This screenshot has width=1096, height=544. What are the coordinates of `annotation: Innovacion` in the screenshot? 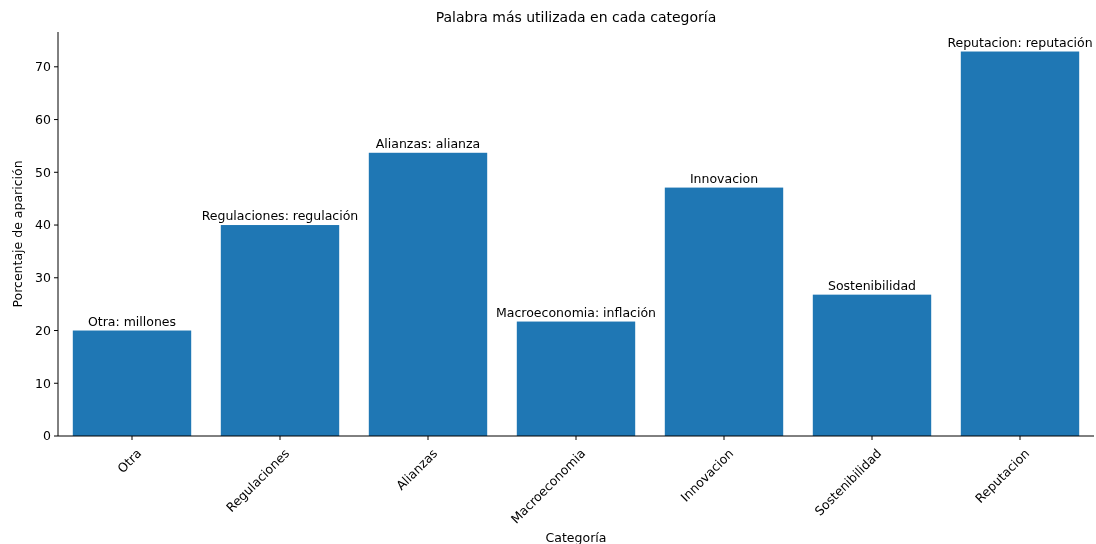 It's located at (724, 178).